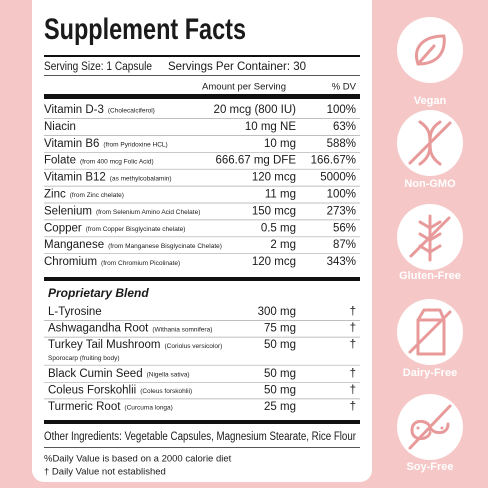  What do you see at coordinates (255, 110) in the screenshot?
I see `item-amount: 20 mcg (800 IU)` at bounding box center [255, 110].